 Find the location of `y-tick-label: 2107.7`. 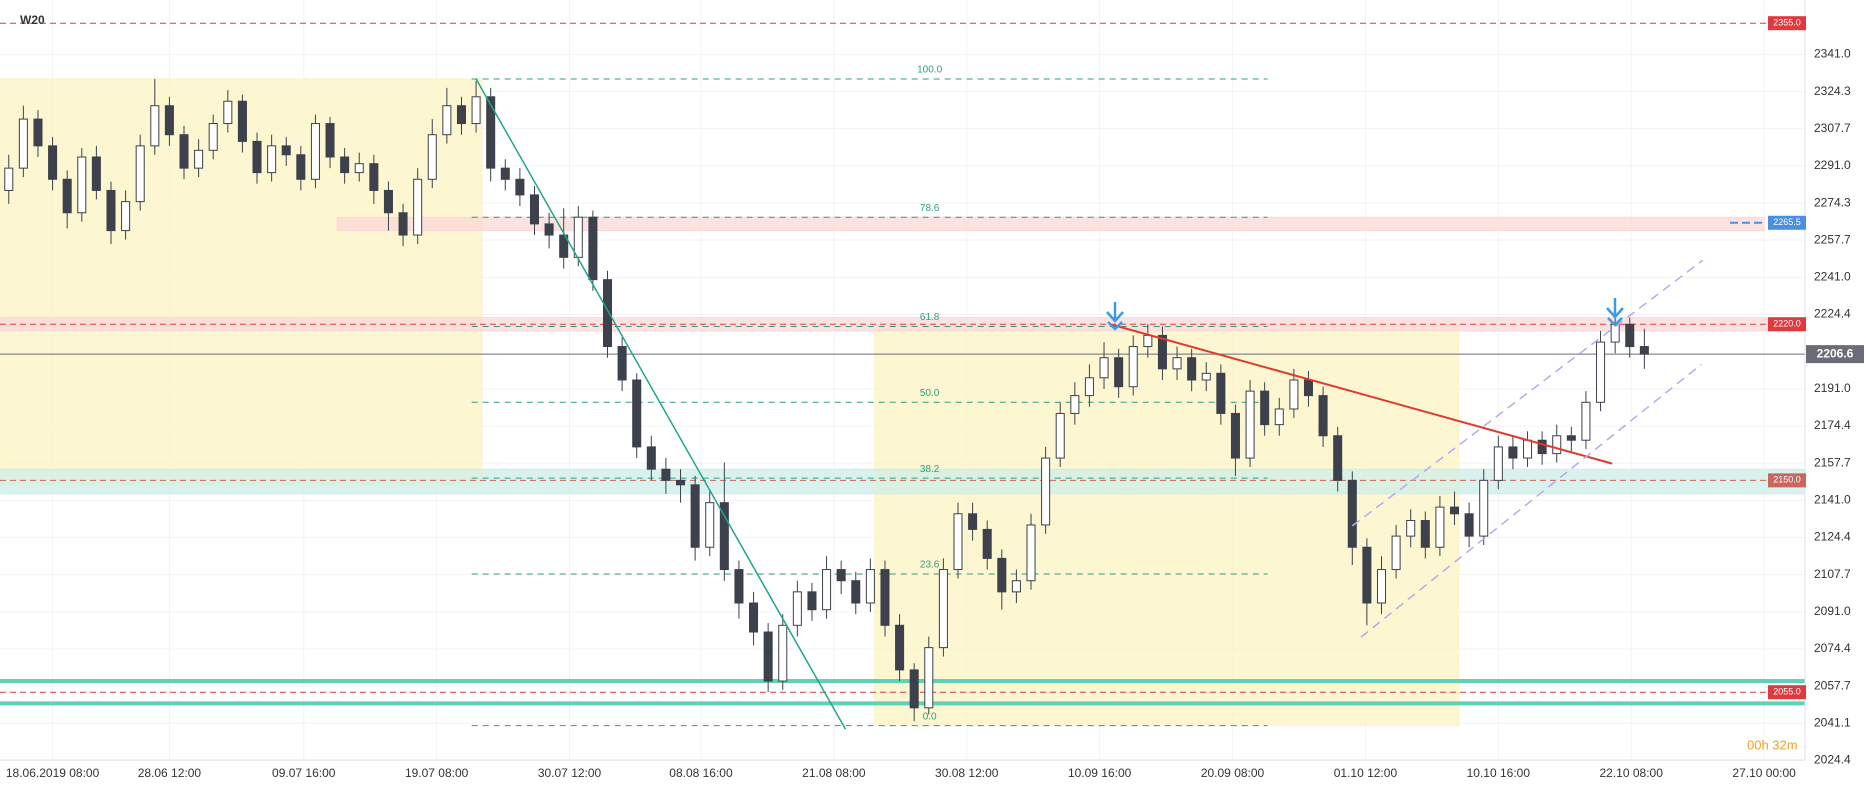

y-tick-label: 2107.7 is located at coordinates (1832, 574).